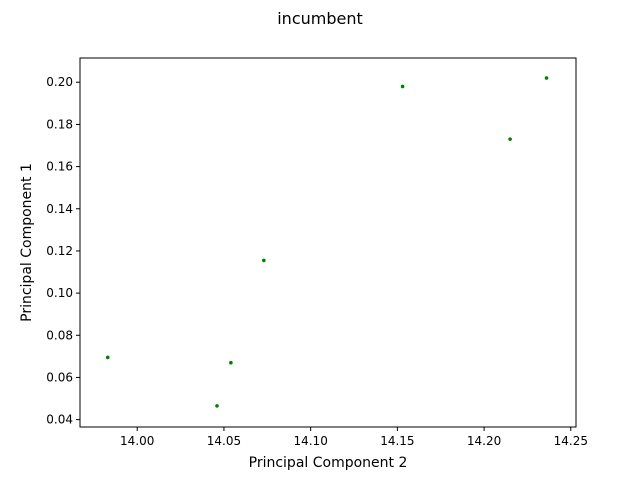 This screenshot has width=640, height=484. What do you see at coordinates (59, 209) in the screenshot?
I see `y-tick-label: 0.14` at bounding box center [59, 209].